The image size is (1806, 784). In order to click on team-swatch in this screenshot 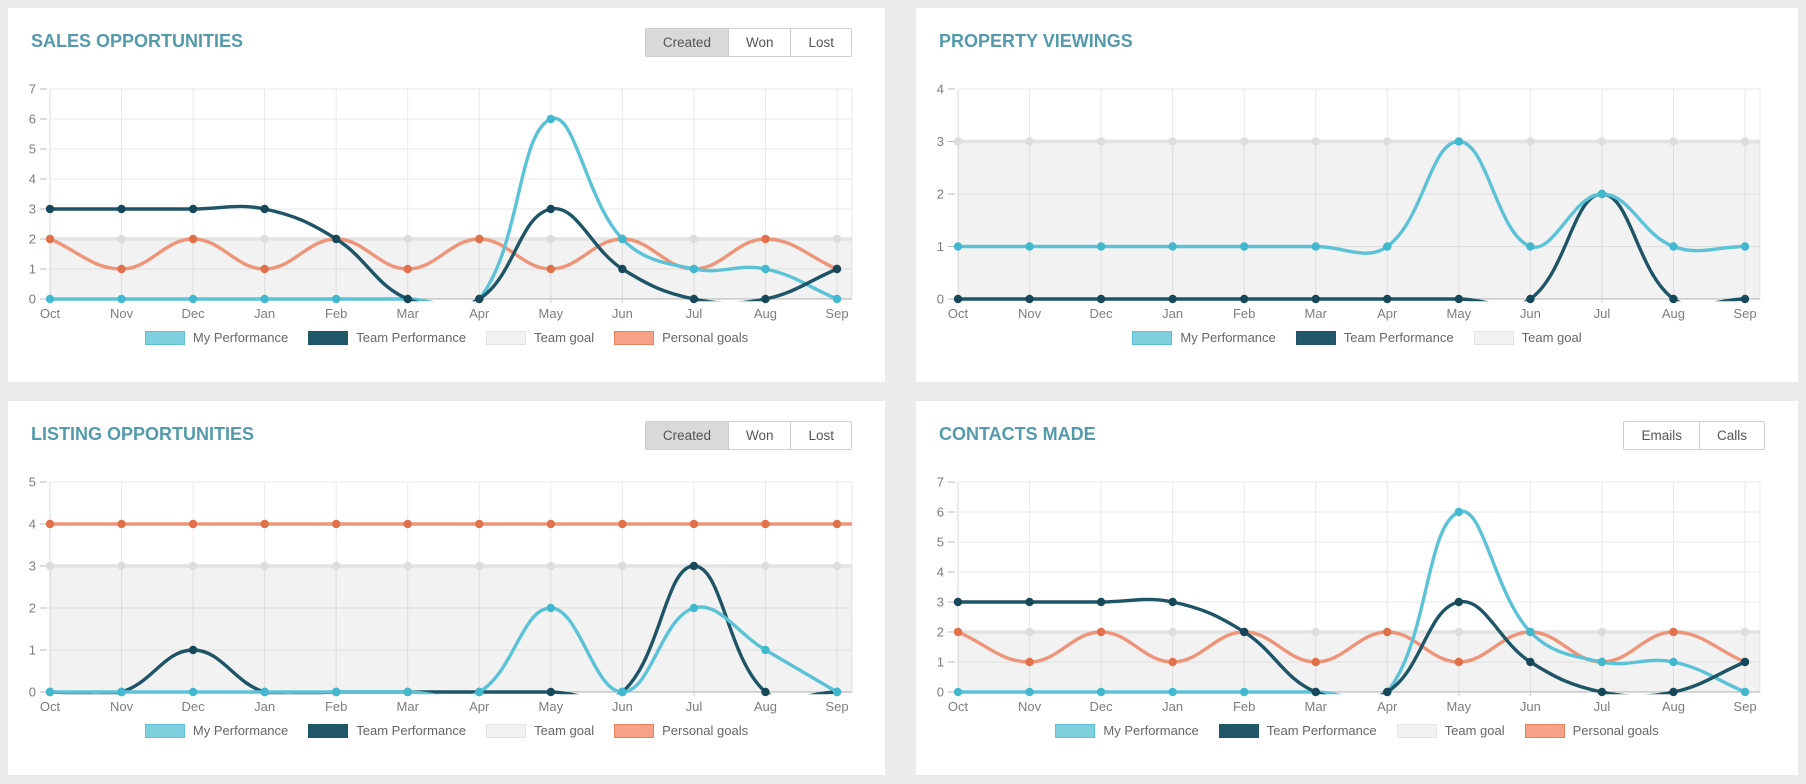, I will do `click(1315, 337)`.